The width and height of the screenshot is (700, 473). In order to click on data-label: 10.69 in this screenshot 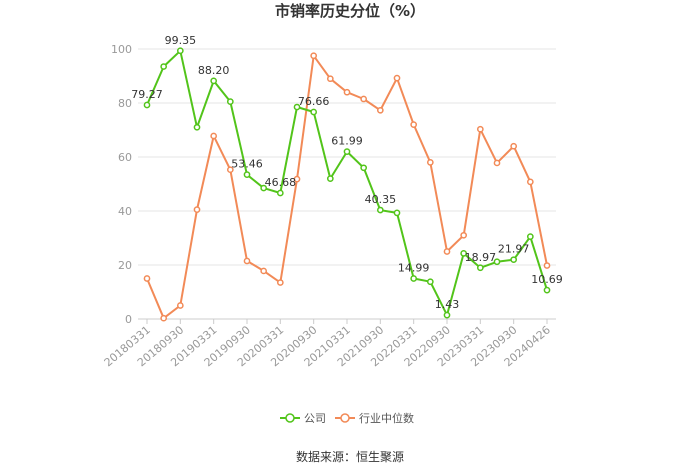, I will do `click(547, 279)`.